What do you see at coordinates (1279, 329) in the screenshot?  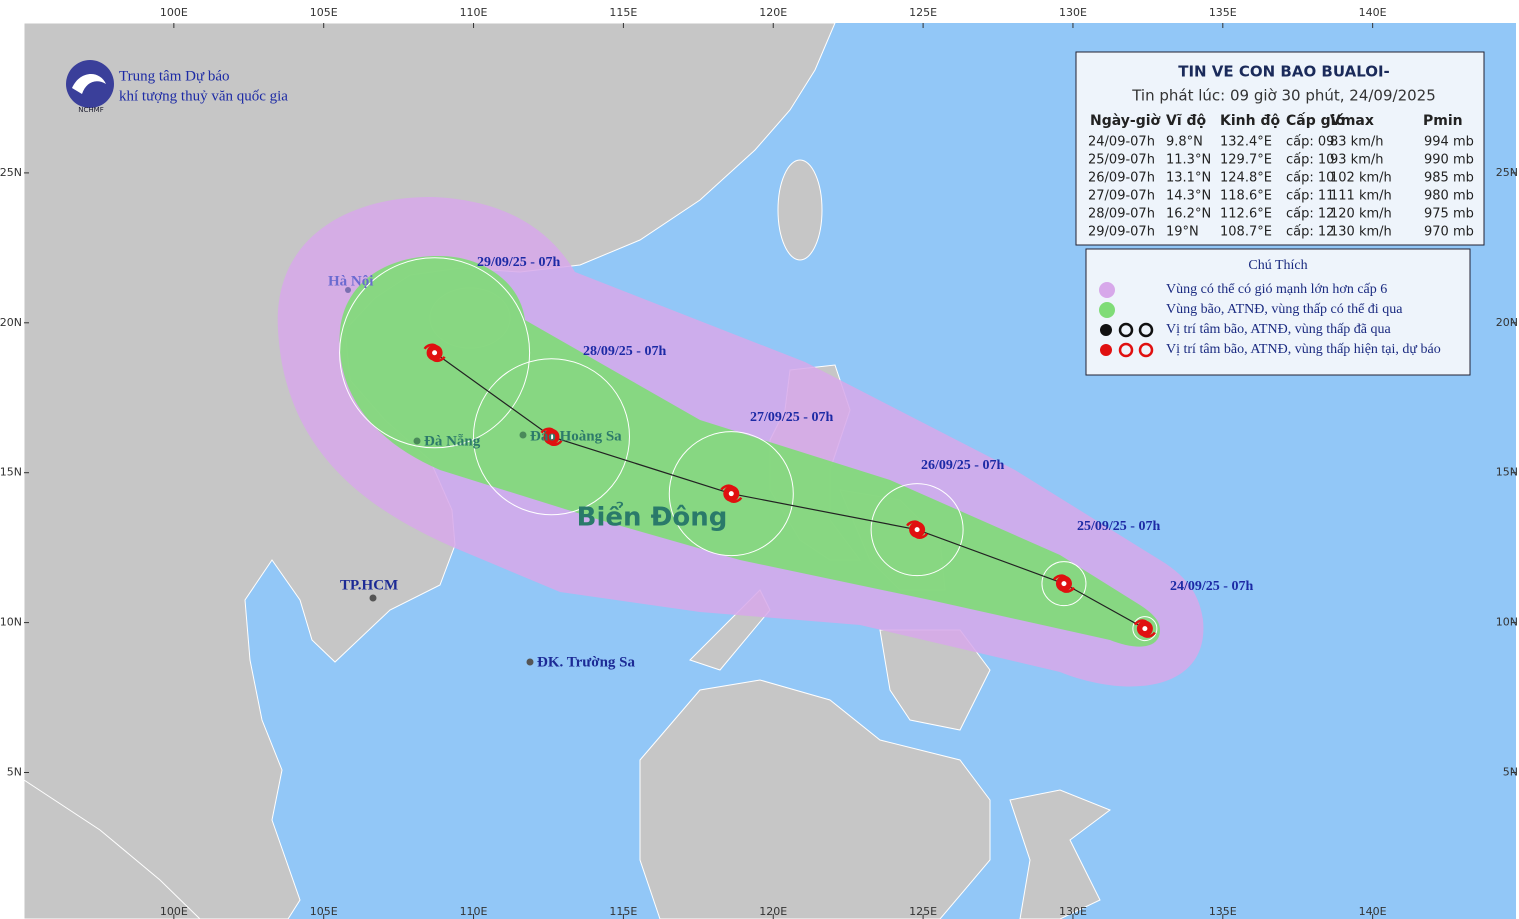 I see `legend-item: Vị trí tâm bão, ATNĐ, vùng thấp đã qua` at bounding box center [1279, 329].